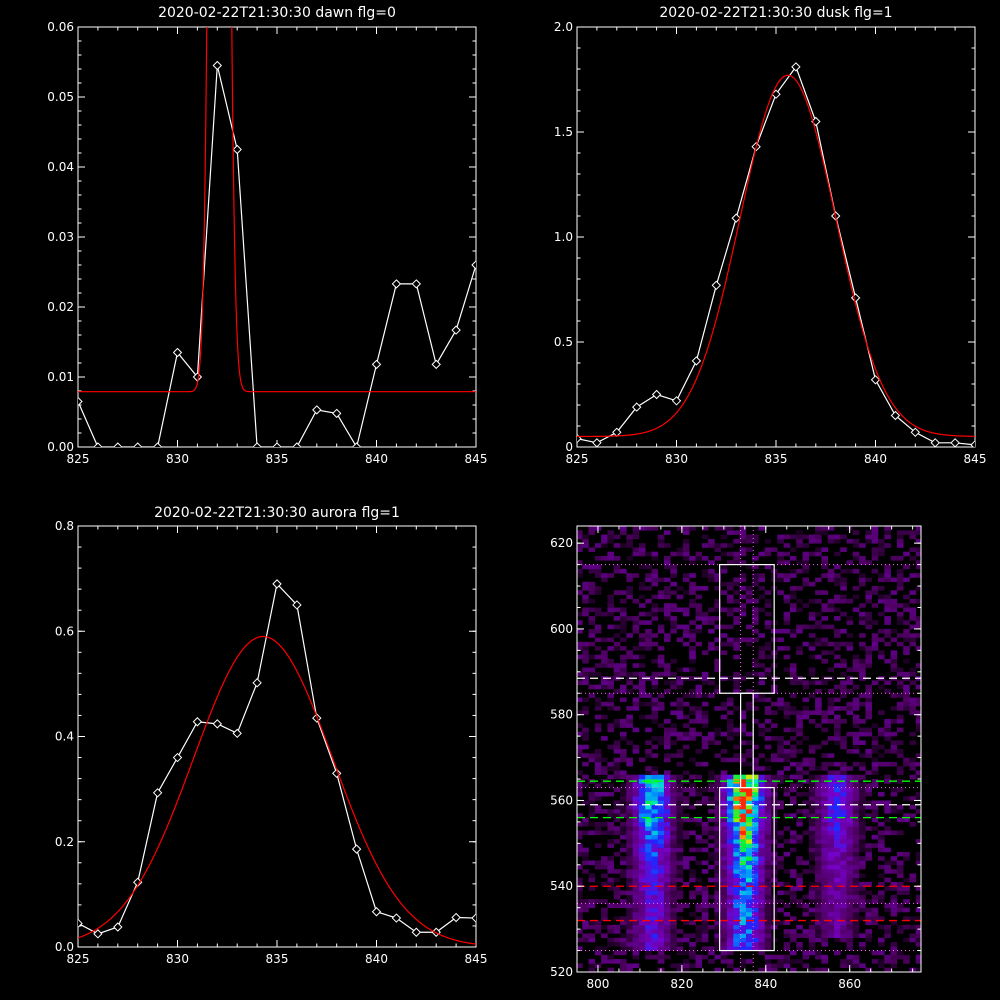 The width and height of the screenshot is (1000, 1000). I want to click on dawn-data-point, so click(237, 149).